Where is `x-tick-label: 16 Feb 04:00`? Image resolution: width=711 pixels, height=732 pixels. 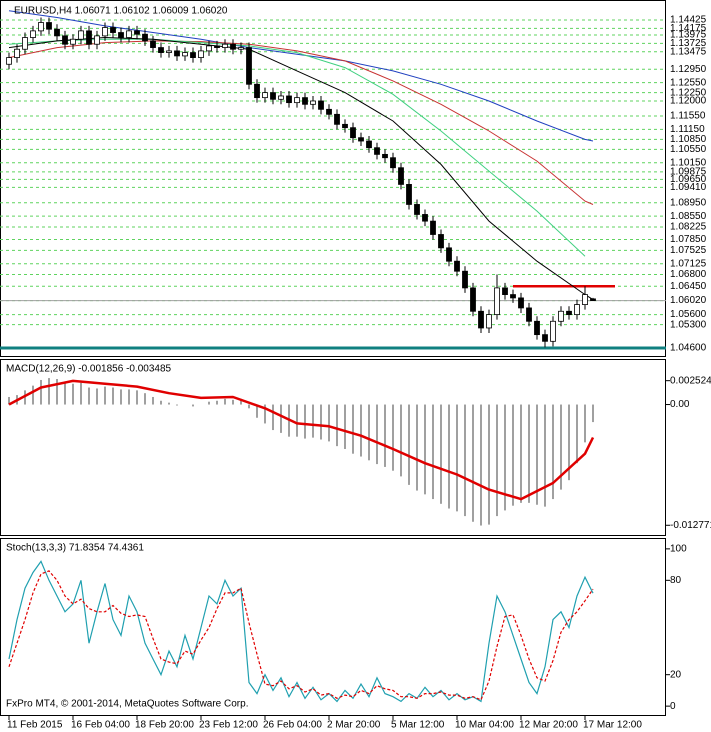 x-tick-label: 16 Feb 04:00 is located at coordinates (100, 725).